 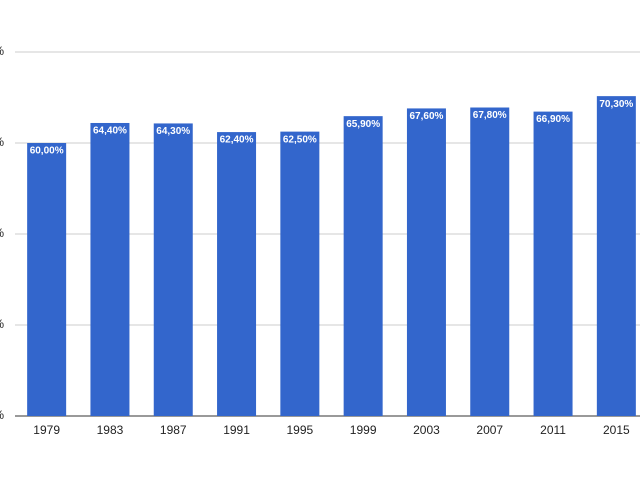 I want to click on x-tick-label: 1991, so click(x=236, y=430).